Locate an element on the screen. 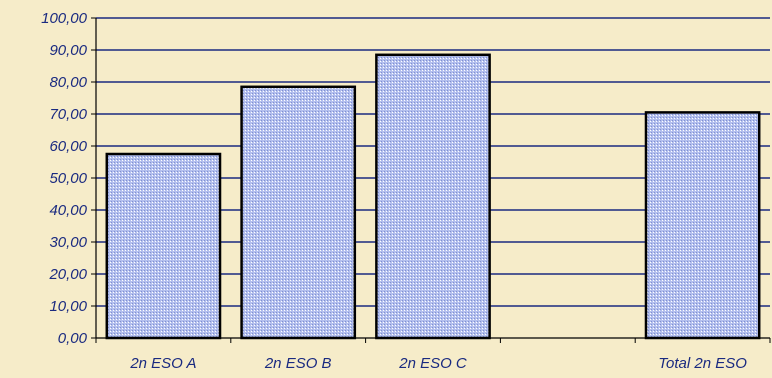 Image resolution: width=772 pixels, height=378 pixels. x-category-label: Total 2n ESO is located at coordinates (702, 363).